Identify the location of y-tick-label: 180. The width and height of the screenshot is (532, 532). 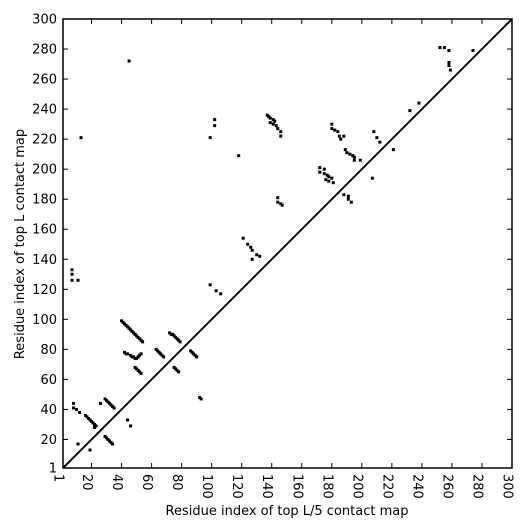
(44, 200).